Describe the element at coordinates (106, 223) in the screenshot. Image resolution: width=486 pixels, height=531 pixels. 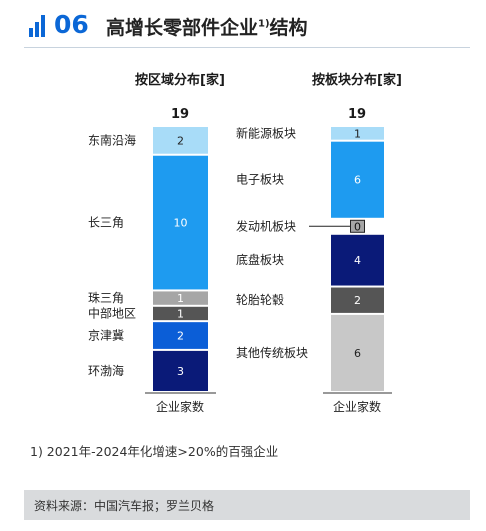
I see `category-label: 长三角` at that location.